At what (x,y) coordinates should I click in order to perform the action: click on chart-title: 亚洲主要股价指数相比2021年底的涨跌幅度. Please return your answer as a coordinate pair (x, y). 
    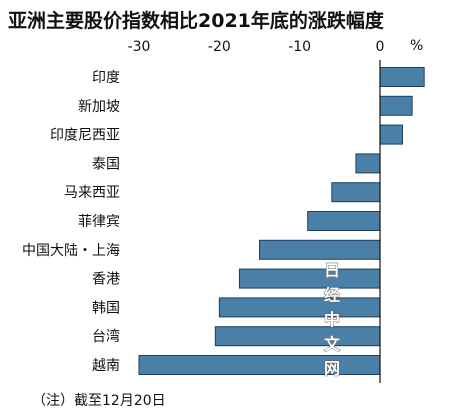
    Looking at the image, I should click on (196, 21).